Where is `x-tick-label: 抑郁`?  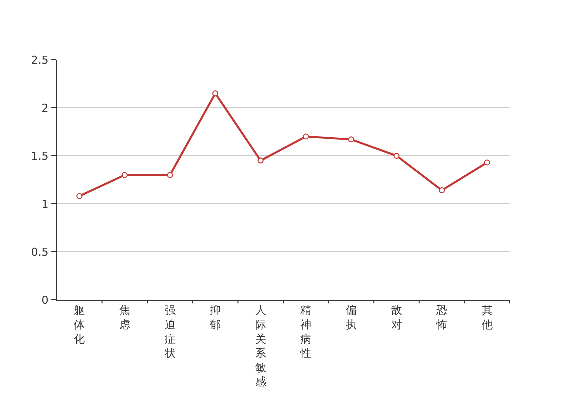
x-tick-label: 抑郁 is located at coordinates (216, 318).